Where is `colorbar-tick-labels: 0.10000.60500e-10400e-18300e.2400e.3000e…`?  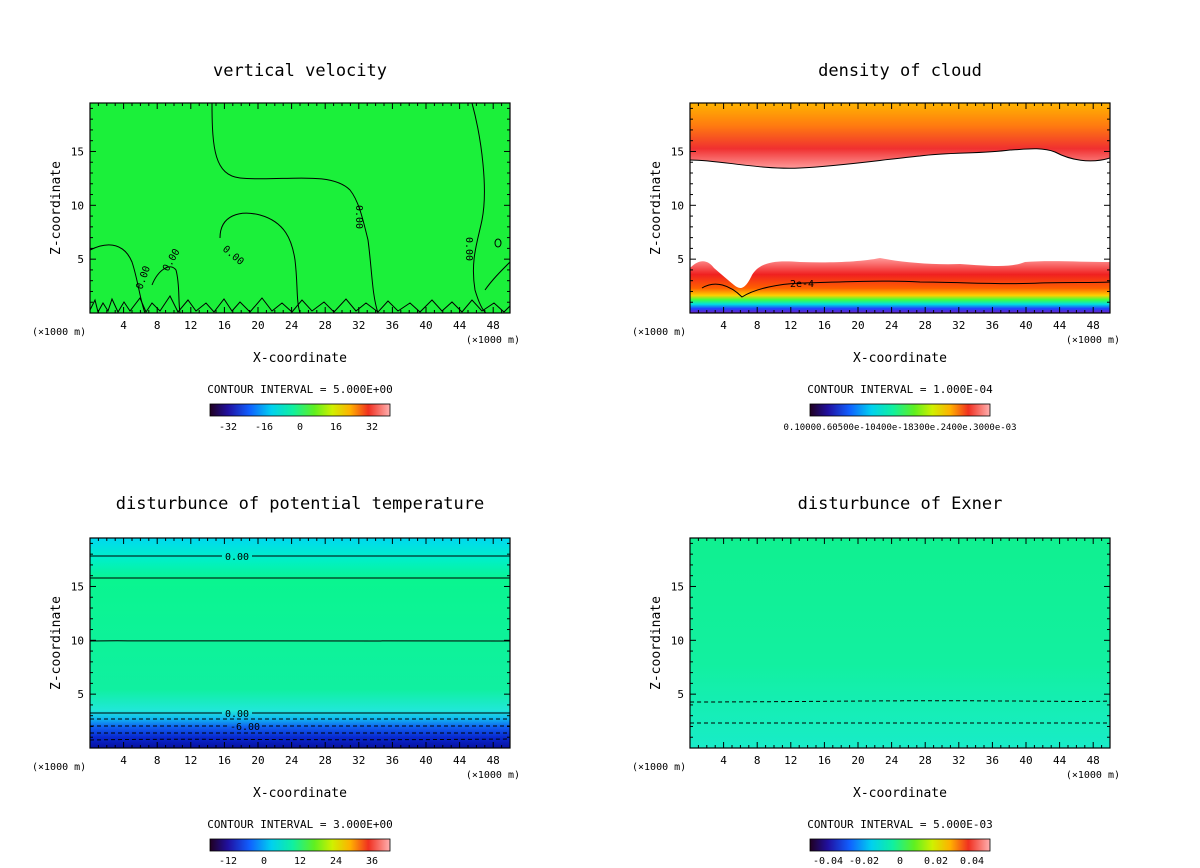 colorbar-tick-labels: 0.10000.60500e-10400e-18300e.2400e.3000e… is located at coordinates (900, 428).